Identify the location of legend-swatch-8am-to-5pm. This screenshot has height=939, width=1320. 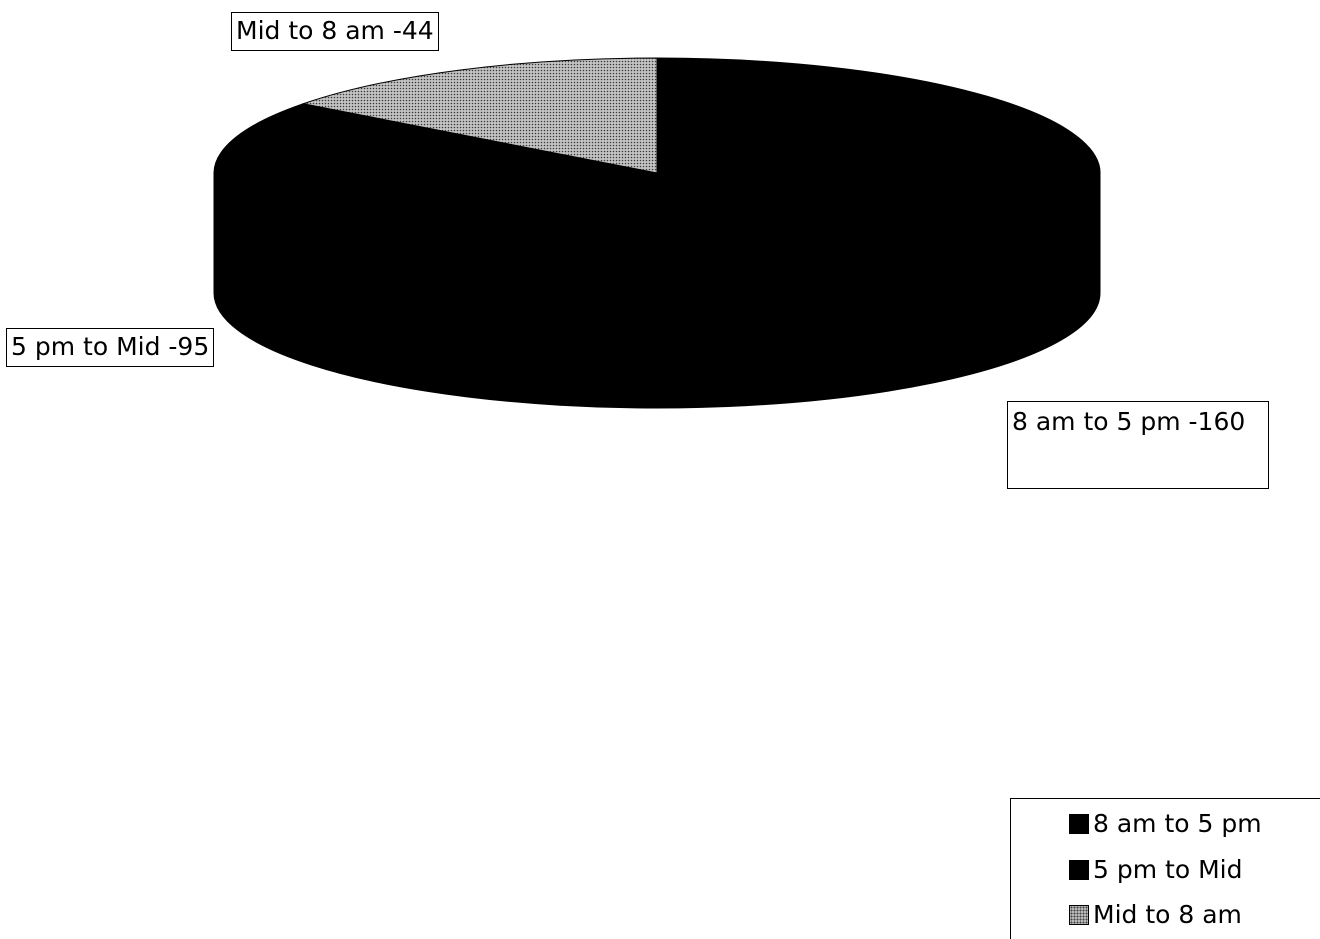
(1079, 823).